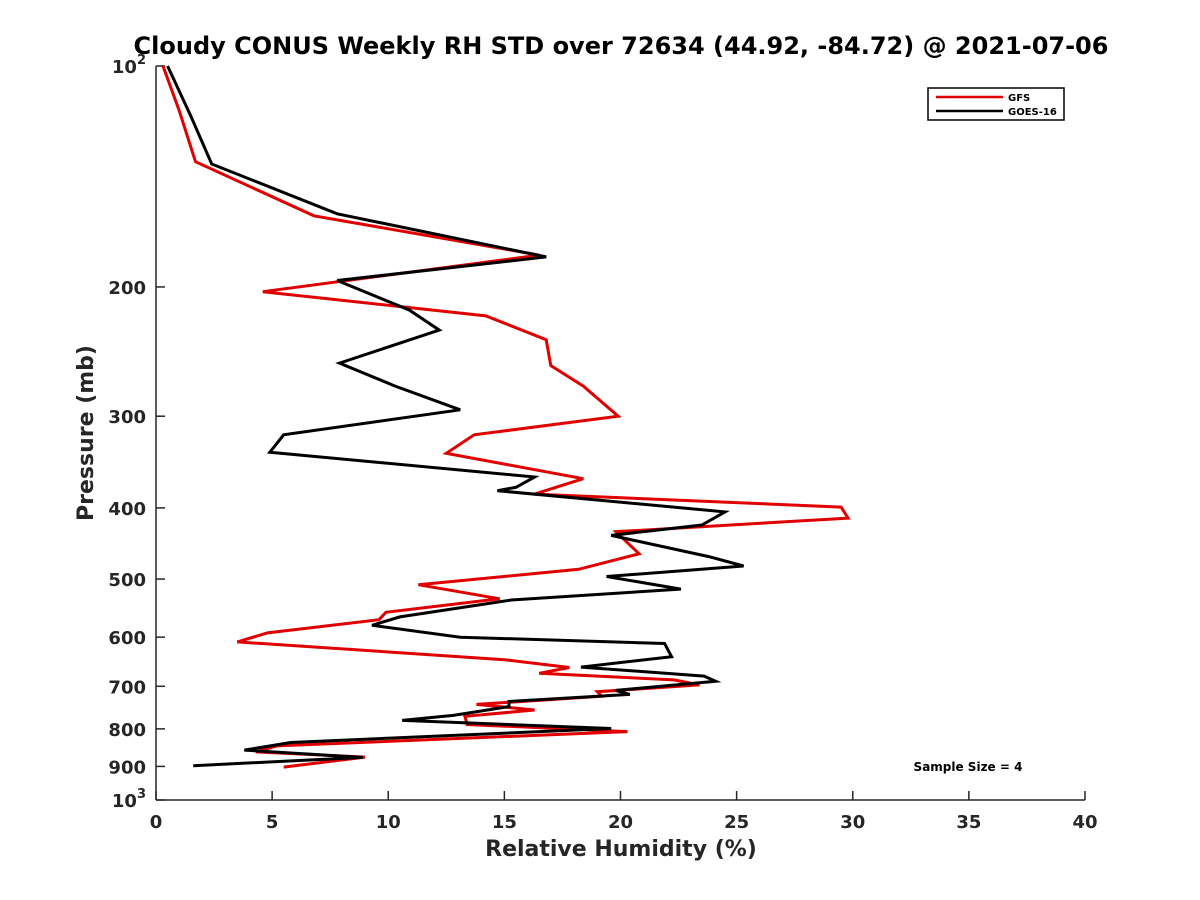 This screenshot has height=900, width=1200. What do you see at coordinates (86, 433) in the screenshot?
I see `y-axis-label: Pressure (mb)` at bounding box center [86, 433].